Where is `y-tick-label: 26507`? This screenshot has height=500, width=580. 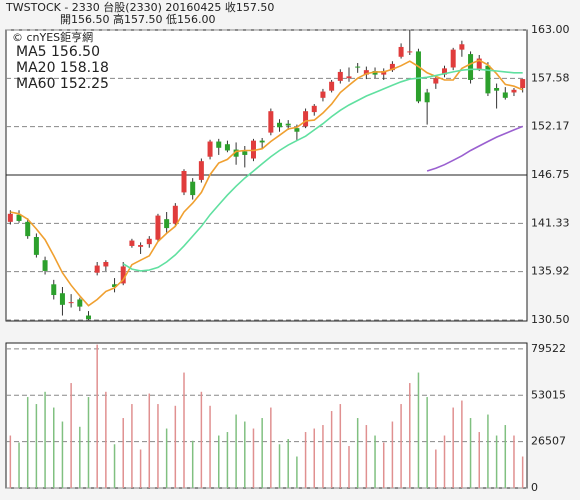
y-tick-label: 26507 is located at coordinates (548, 441).